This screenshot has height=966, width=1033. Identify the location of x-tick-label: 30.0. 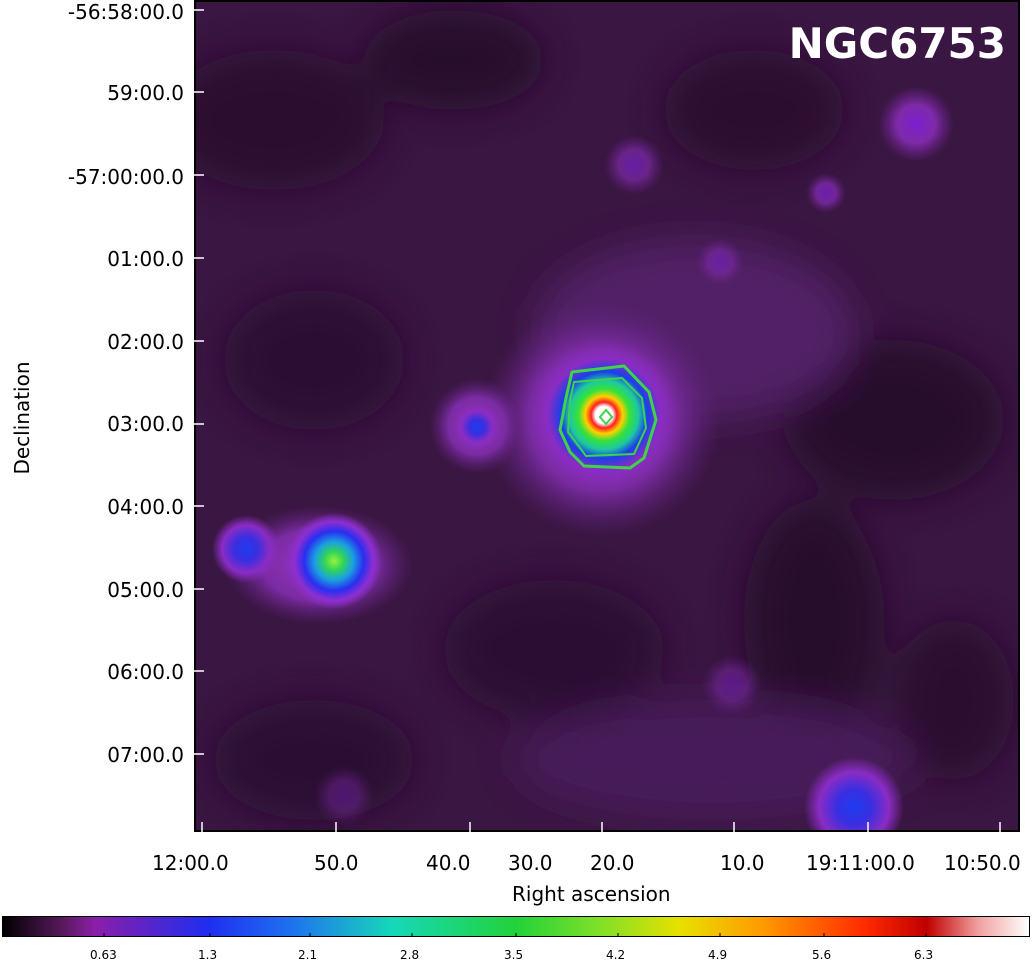
(530, 863).